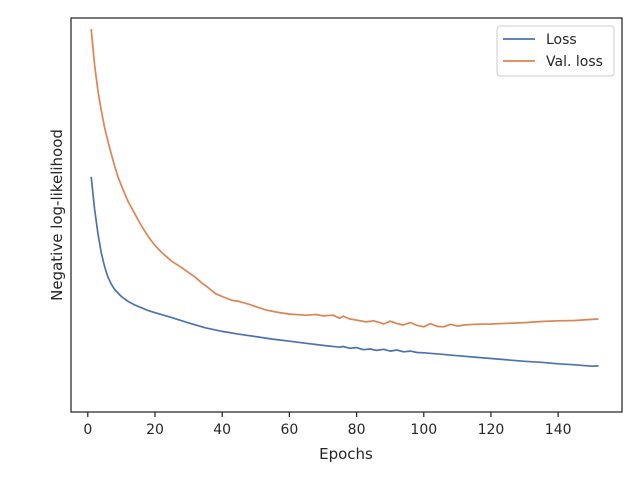 This screenshot has width=640, height=480. What do you see at coordinates (87, 430) in the screenshot?
I see `x-tick-label: 0` at bounding box center [87, 430].